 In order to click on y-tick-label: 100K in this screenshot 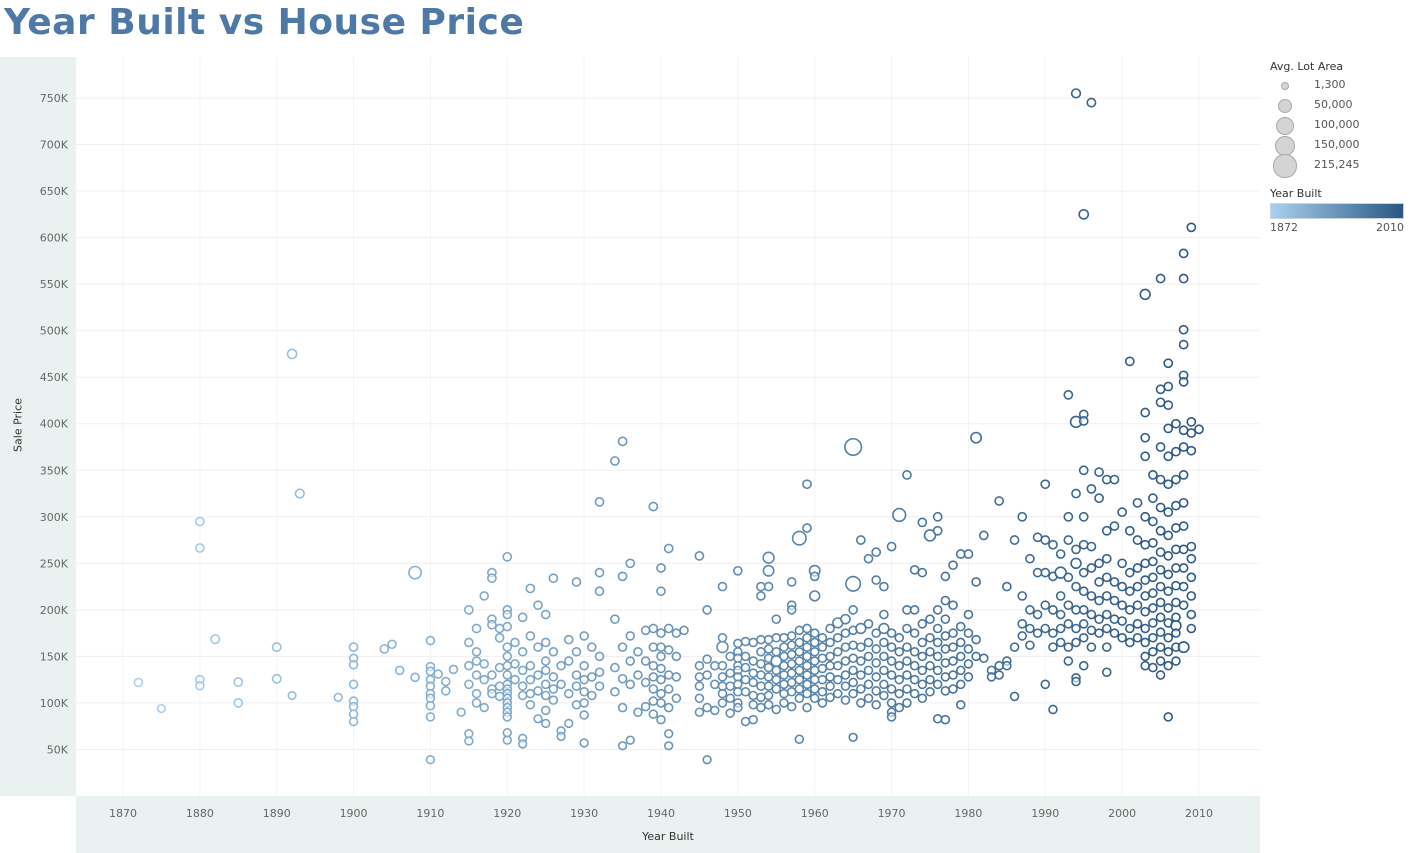, I will do `click(54, 703)`.